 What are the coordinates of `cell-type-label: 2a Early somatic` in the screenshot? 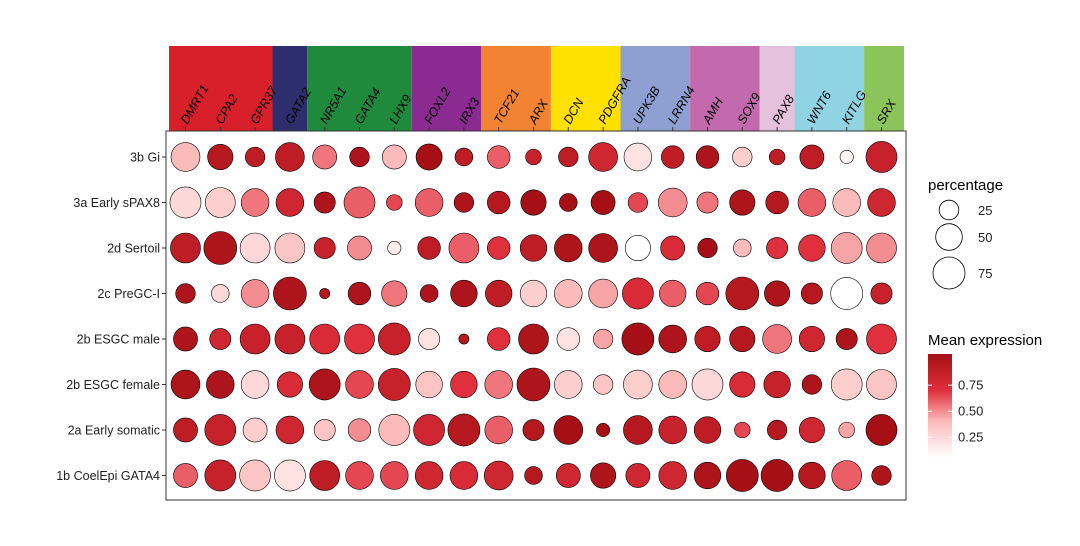 It's located at (114, 431).